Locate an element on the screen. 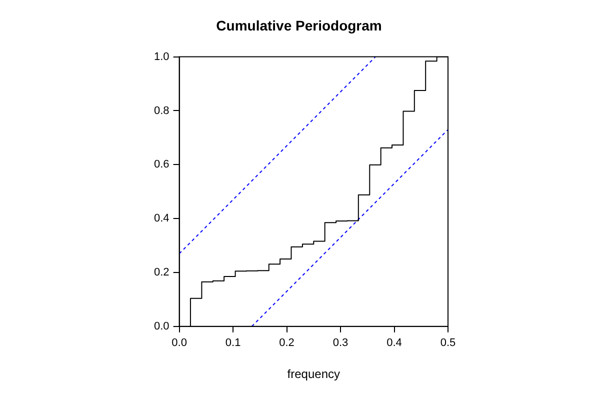  x-tick-label: 0.5 is located at coordinates (448, 343).